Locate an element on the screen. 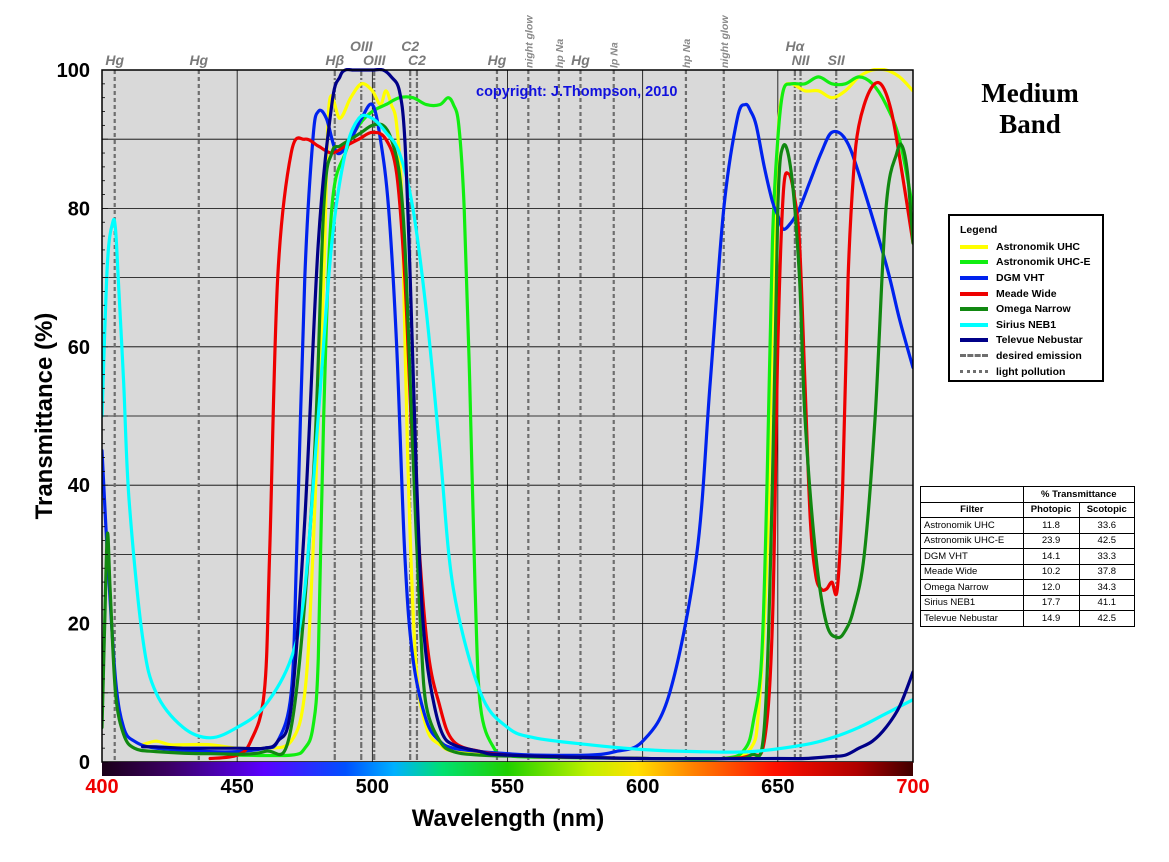  table-cell-filter: Astronomik UHC-E is located at coordinates (972, 540).